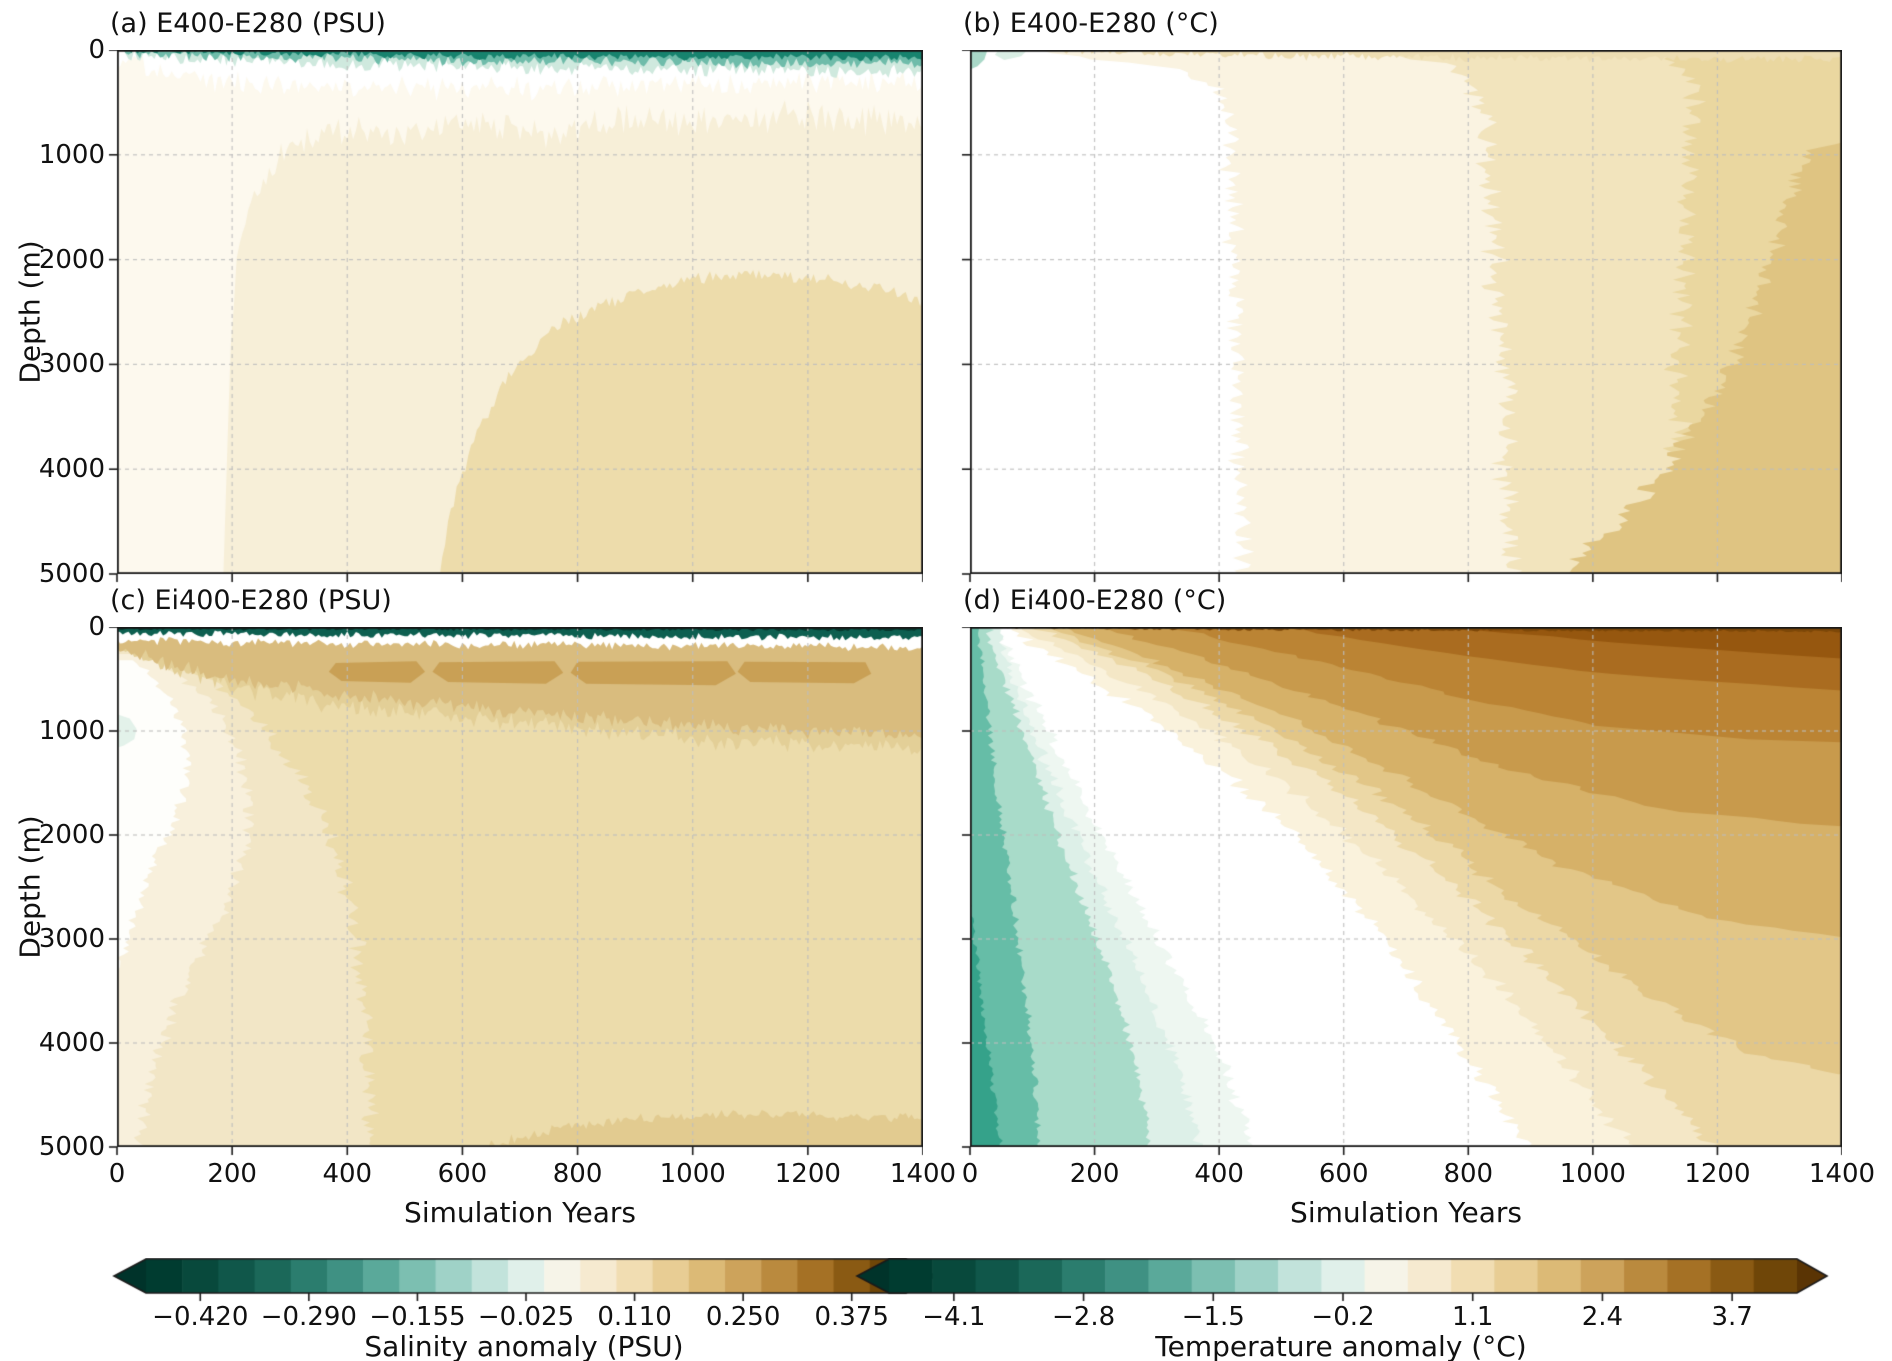 This screenshot has height=1361, width=1892. What do you see at coordinates (1343, 1282) in the screenshot?
I see `temperature-colorbar` at bounding box center [1343, 1282].